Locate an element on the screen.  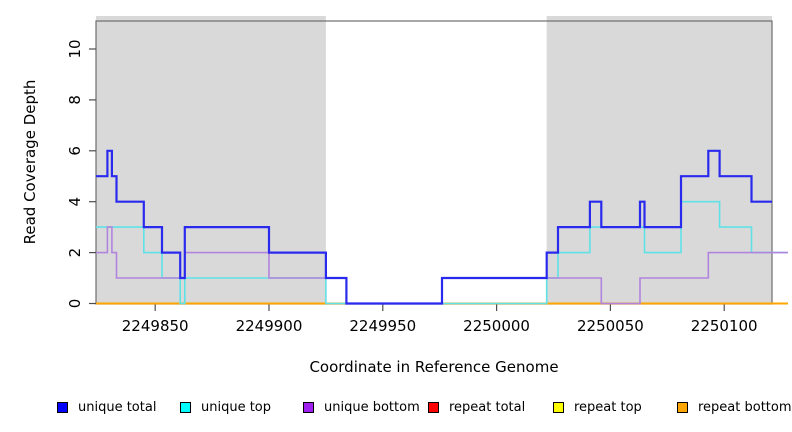
legend-label: repeat total is located at coordinates (487, 407).